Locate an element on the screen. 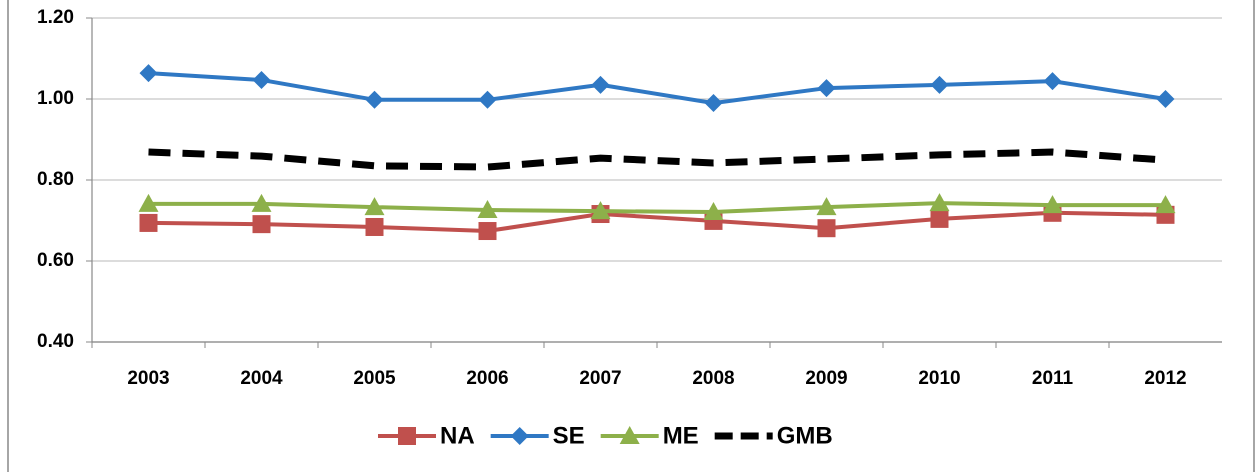 The width and height of the screenshot is (1256, 472). legend: NA SE ME GMB is located at coordinates (605, 435).